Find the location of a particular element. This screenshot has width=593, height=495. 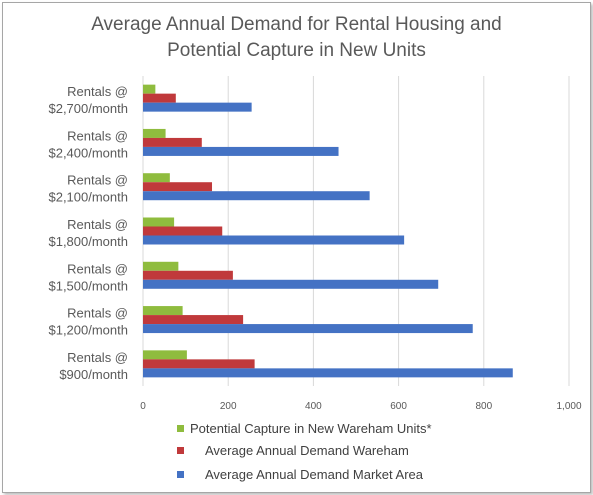

category-label-5-line-0: Rentals @ is located at coordinates (97, 313).